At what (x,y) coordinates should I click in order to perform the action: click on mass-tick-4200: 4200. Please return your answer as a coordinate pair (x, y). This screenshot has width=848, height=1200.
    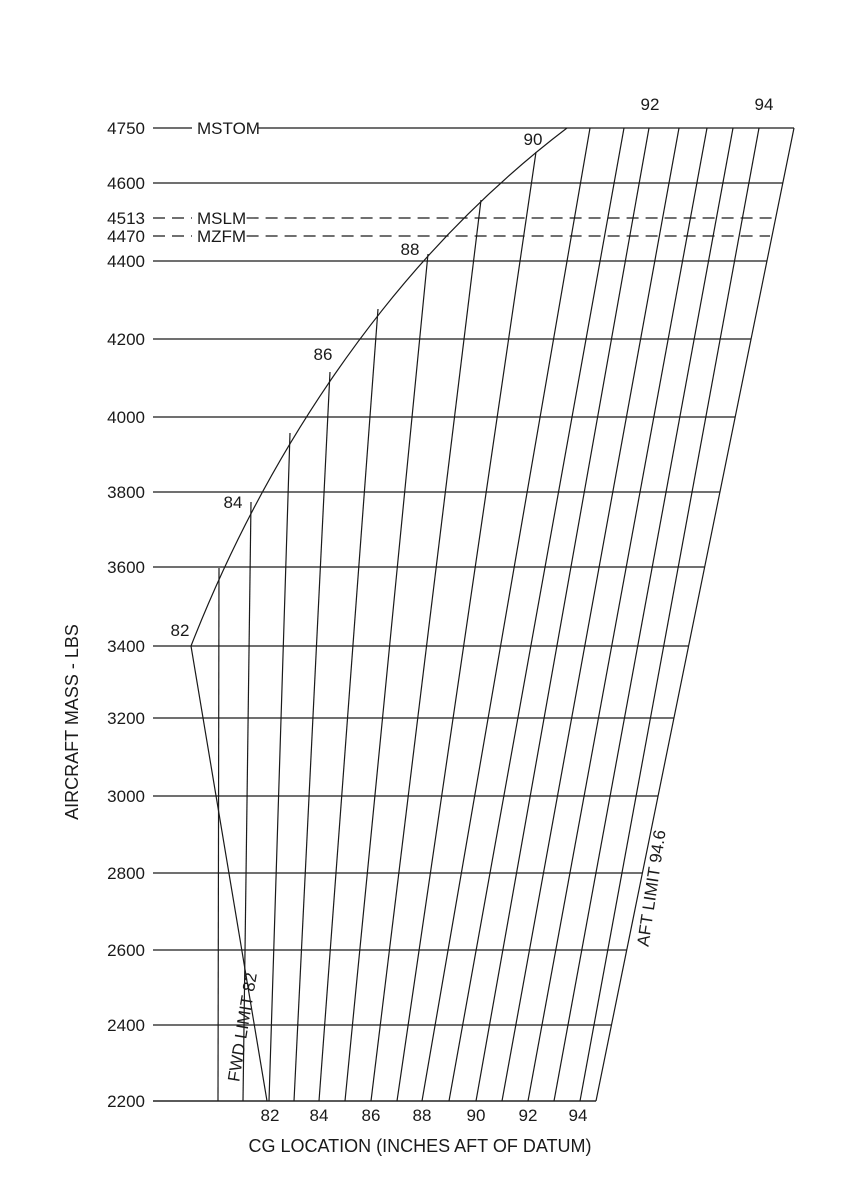
    Looking at the image, I should click on (126, 339).